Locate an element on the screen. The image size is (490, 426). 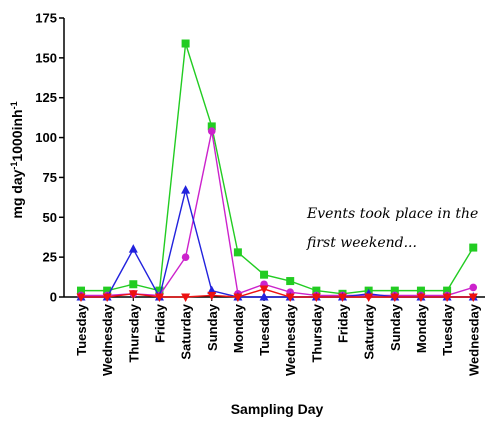
series-line is located at coordinates (277, 293).